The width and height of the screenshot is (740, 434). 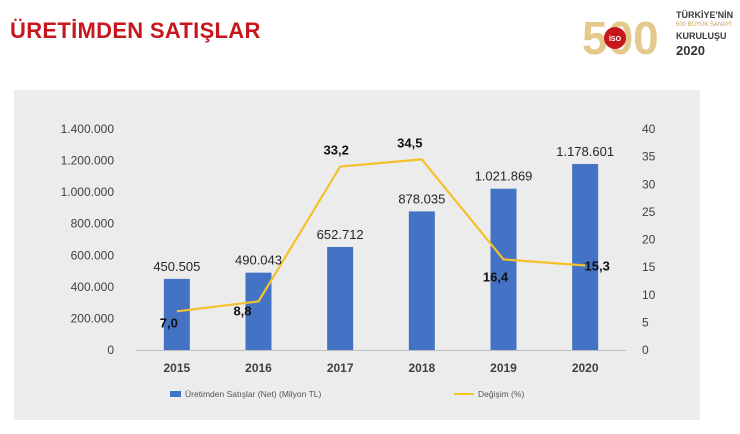 What do you see at coordinates (649, 212) in the screenshot?
I see `right-axis-tick-label: 25` at bounding box center [649, 212].